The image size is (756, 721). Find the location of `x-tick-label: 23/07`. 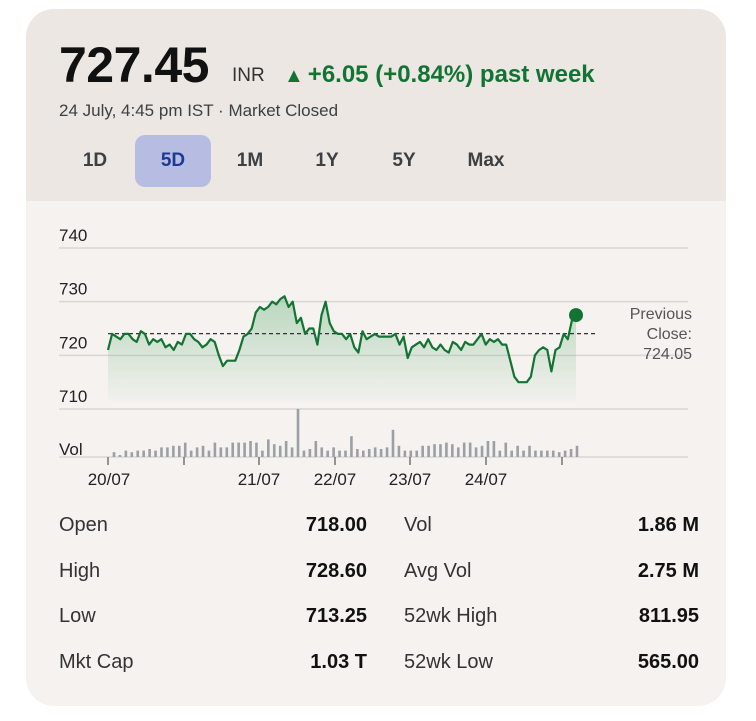

x-tick-label: 23/07 is located at coordinates (410, 479).